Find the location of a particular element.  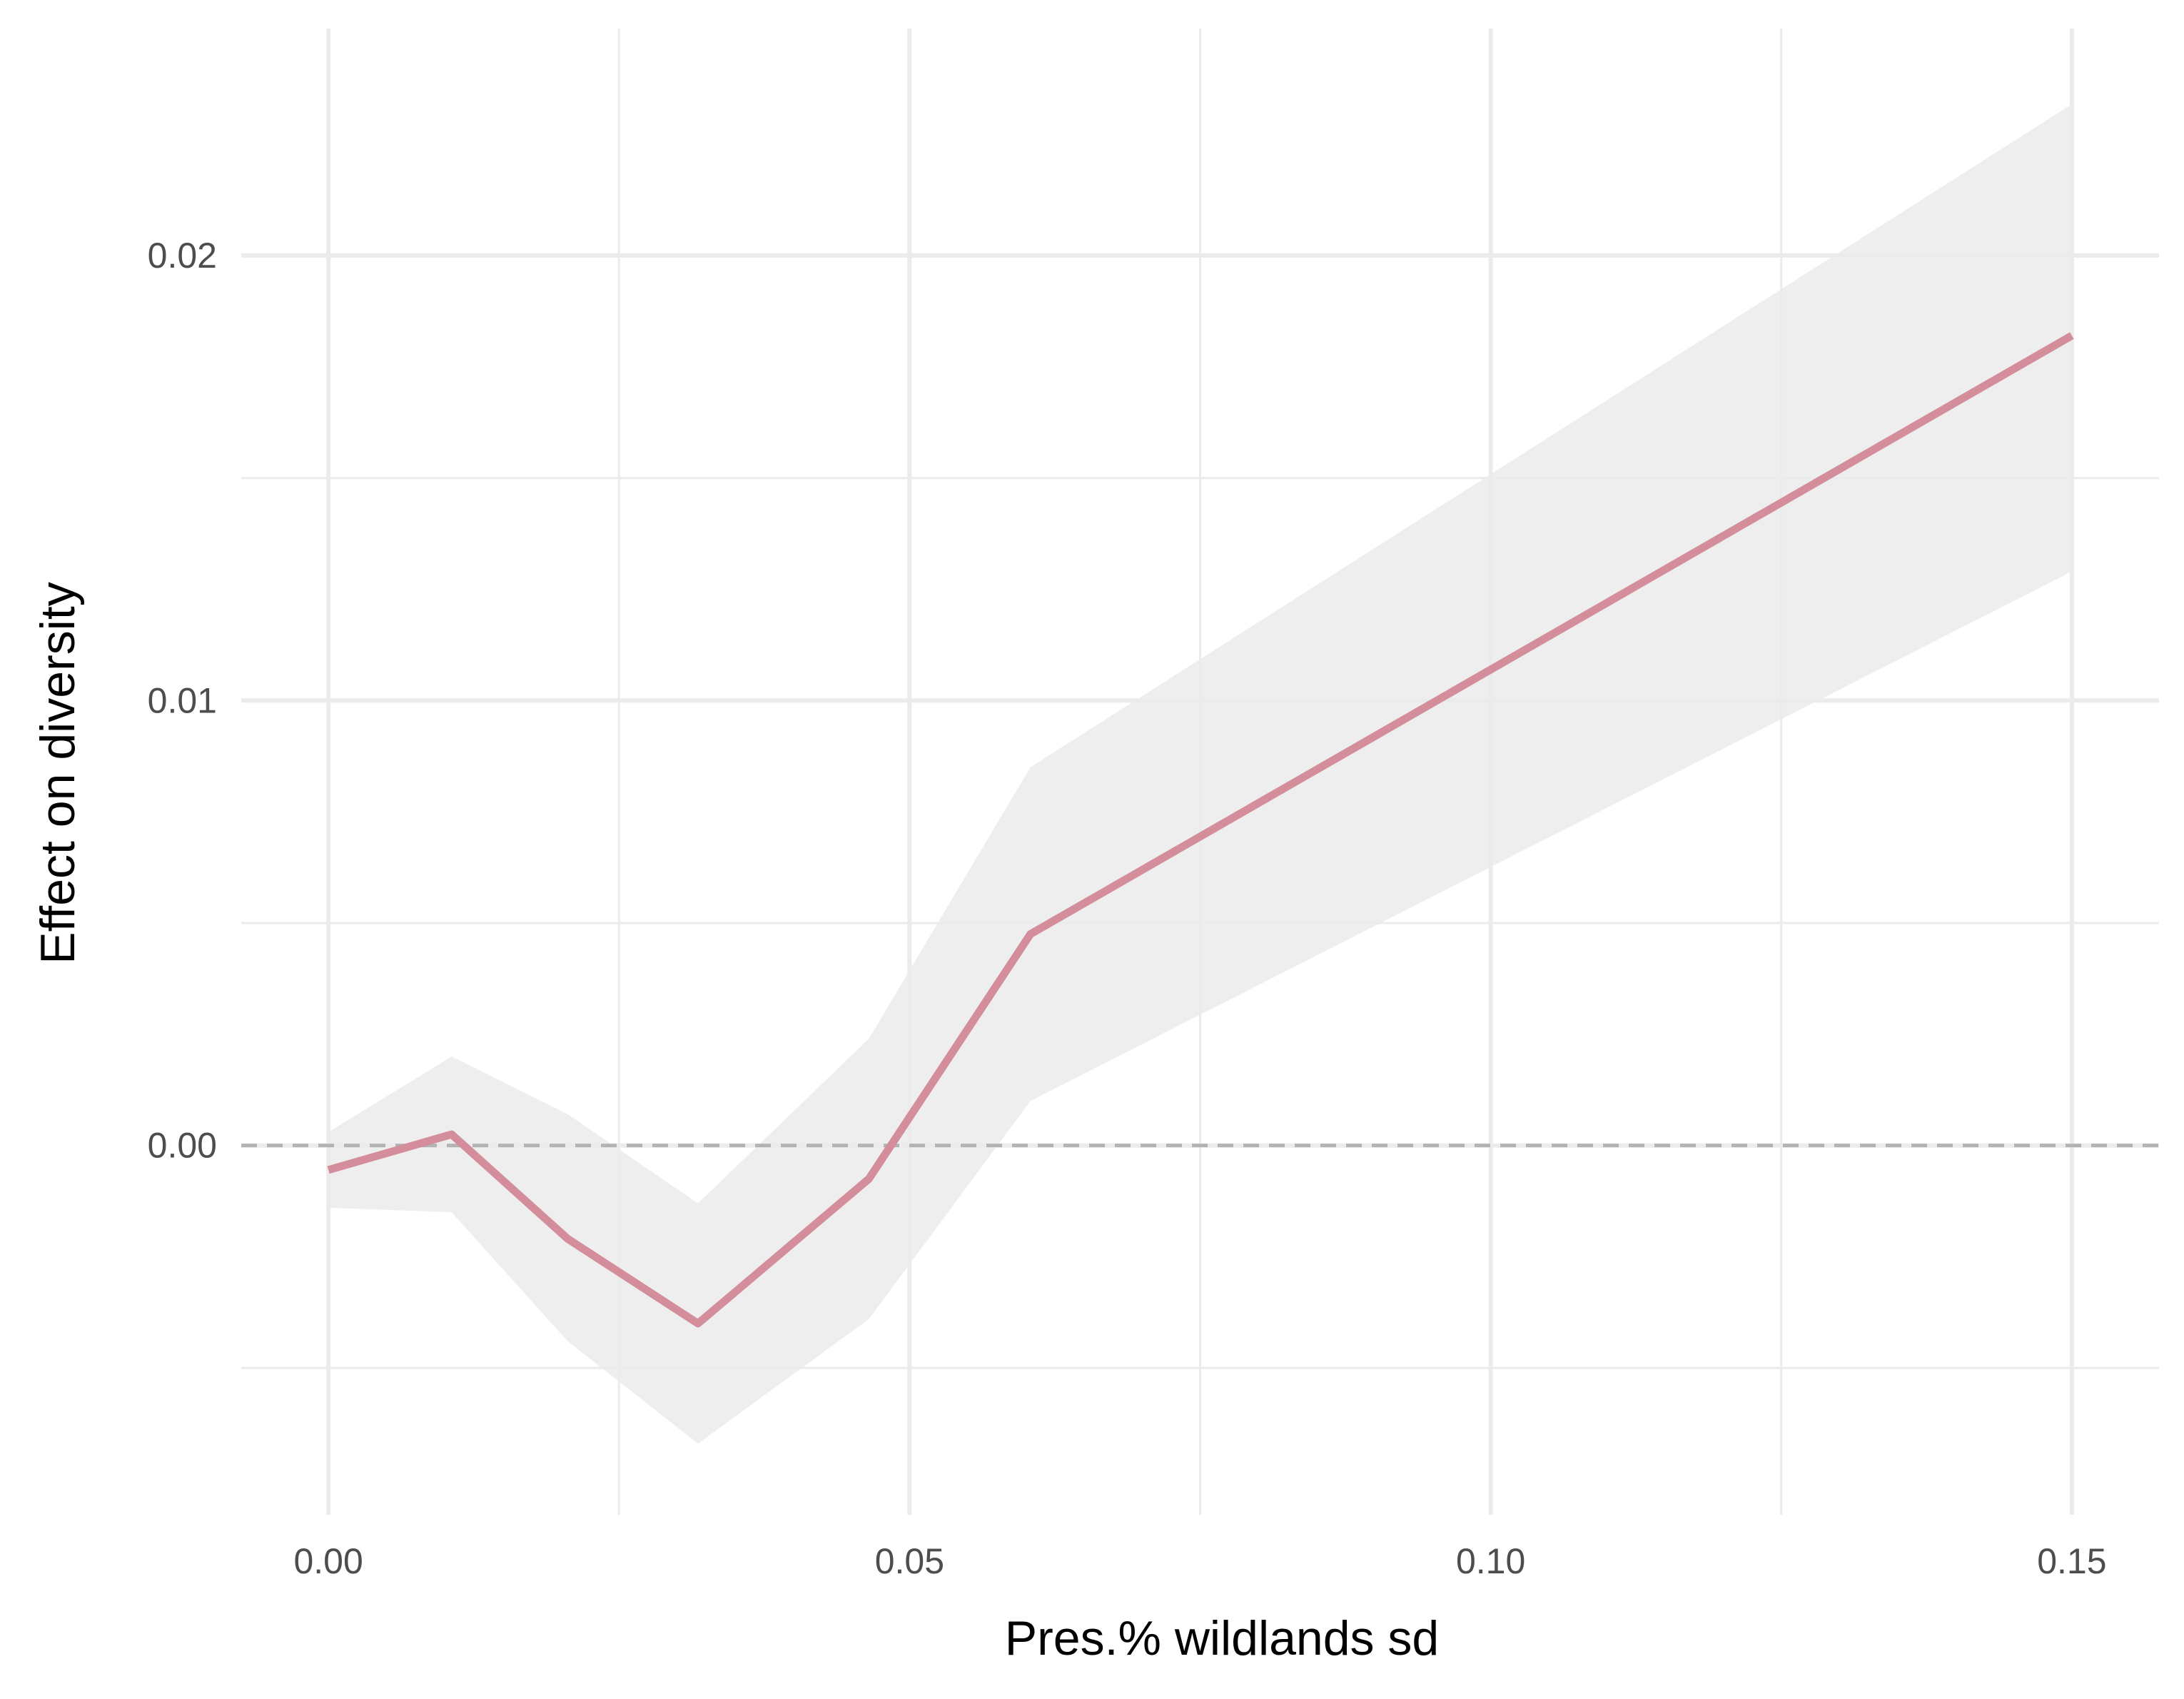

y-tick-labels: 0.00 0.01 0.02 is located at coordinates (182, 701).